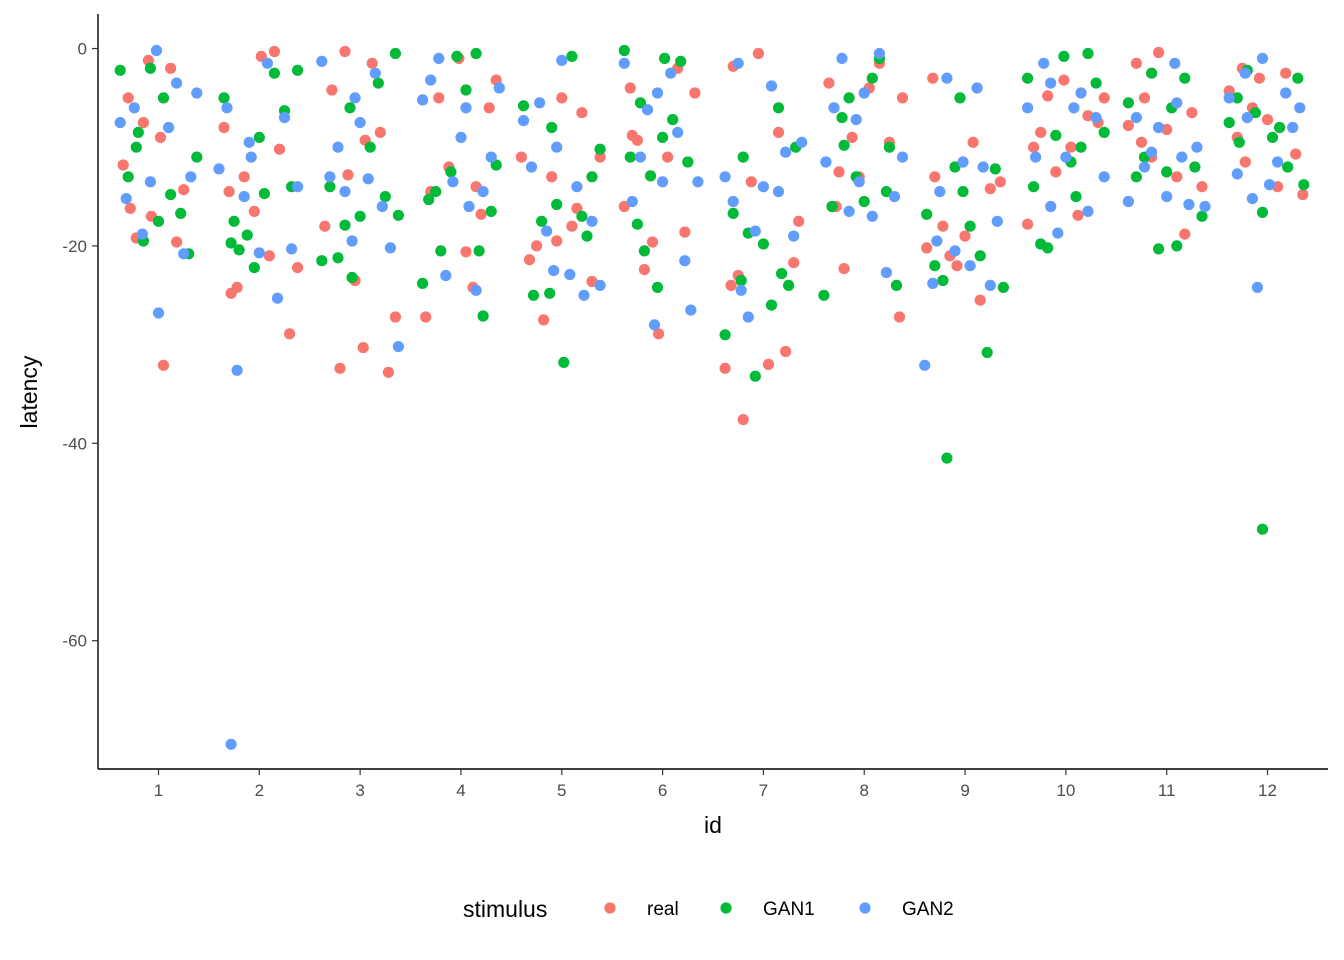 Image resolution: width=1344 pixels, height=960 pixels. What do you see at coordinates (1065, 790) in the screenshot?
I see `x-tick-label: 10` at bounding box center [1065, 790].